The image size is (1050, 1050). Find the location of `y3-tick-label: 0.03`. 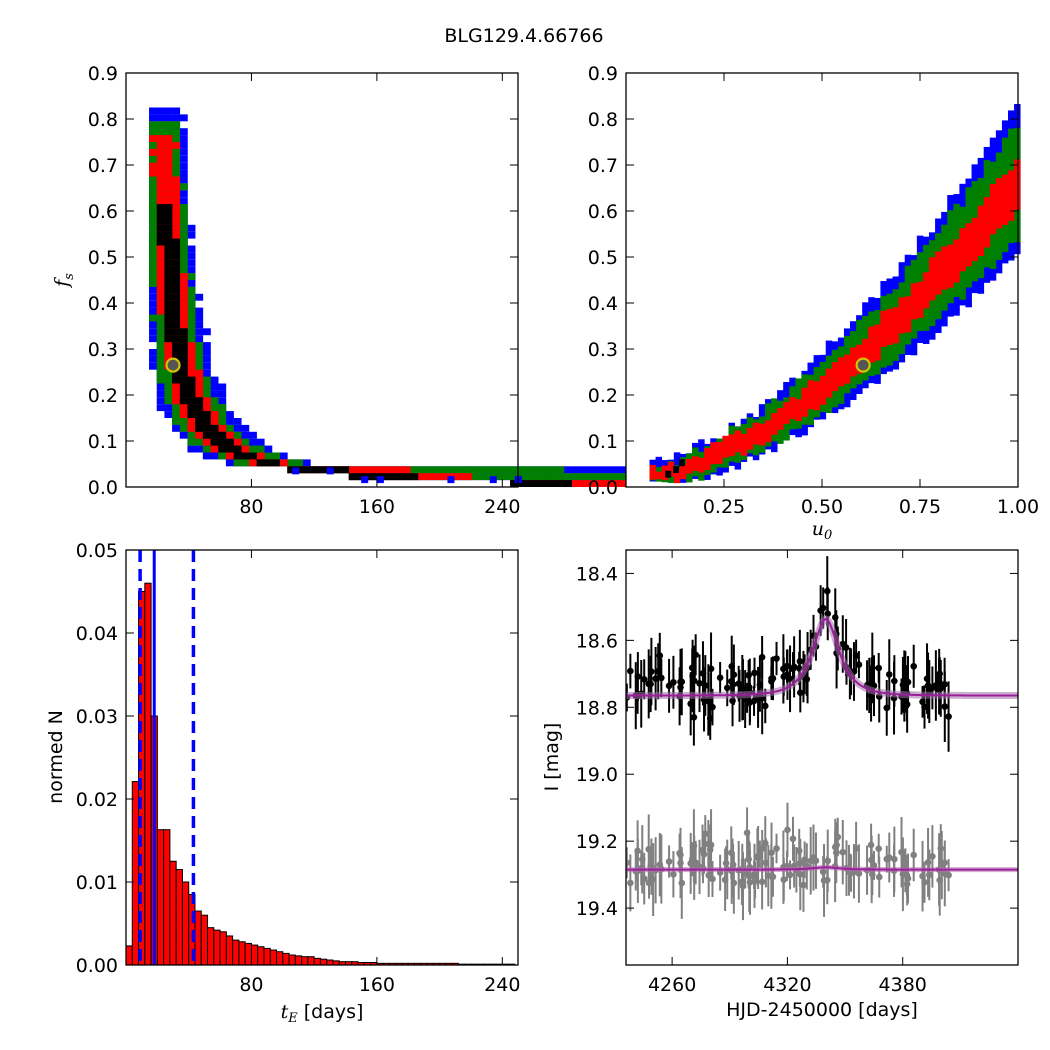

y3-tick-label: 0.03 is located at coordinates (97, 717).